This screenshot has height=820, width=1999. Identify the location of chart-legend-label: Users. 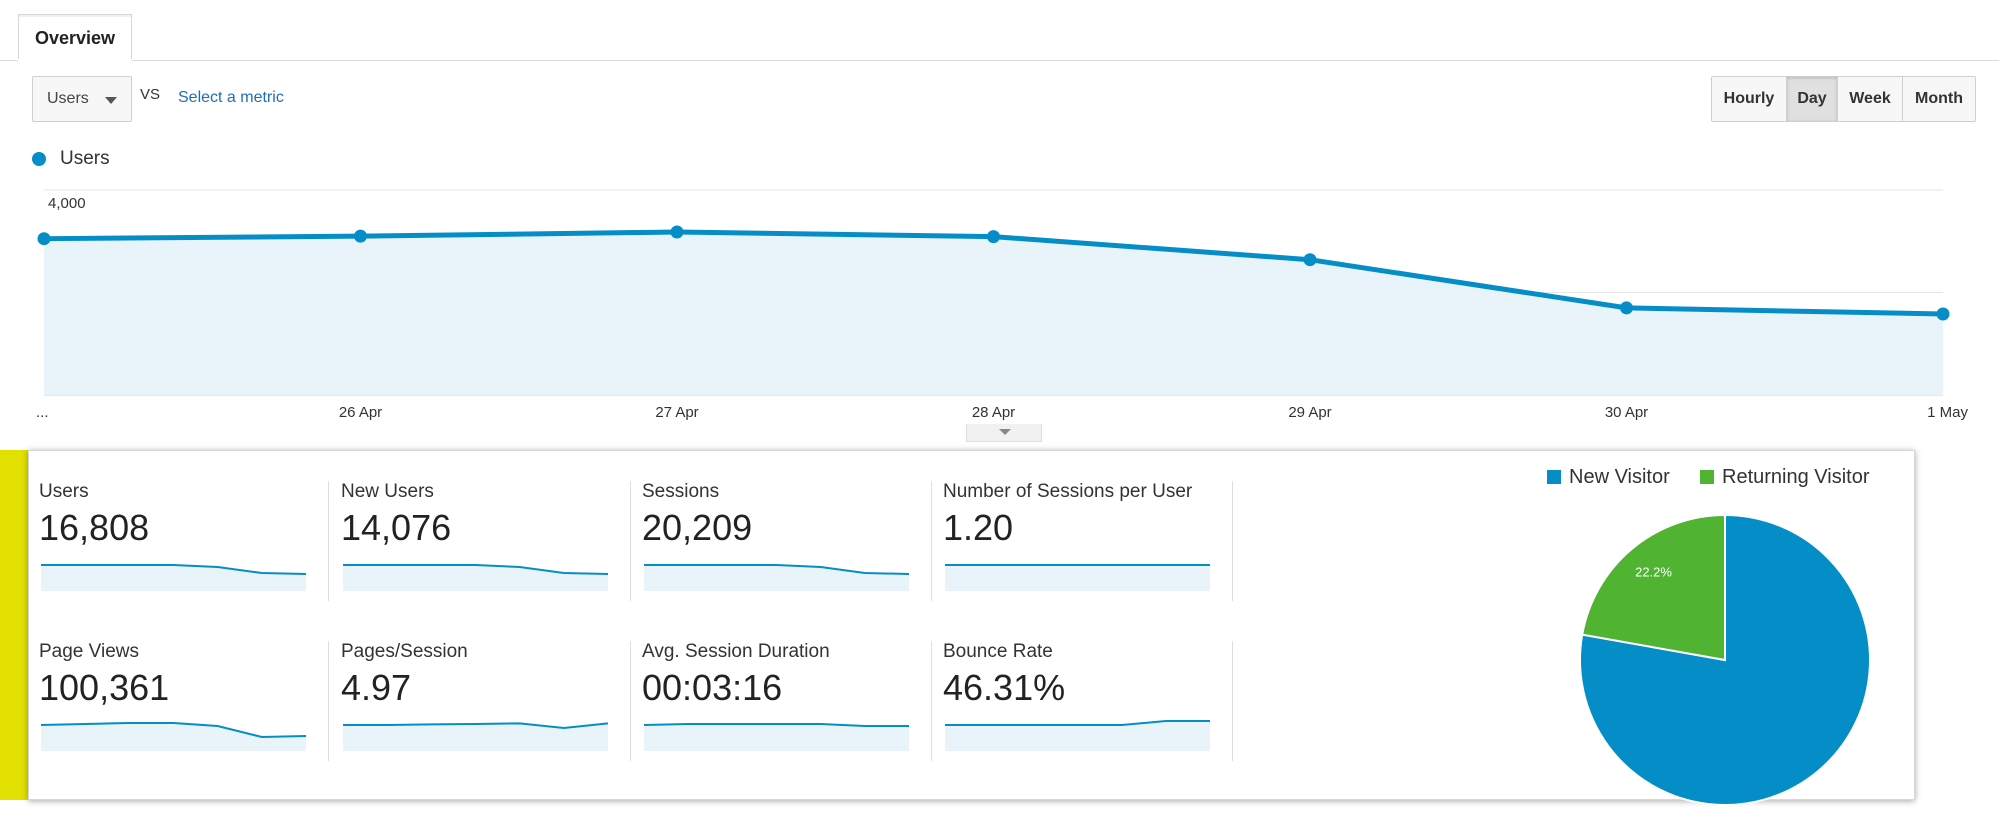
(85, 158).